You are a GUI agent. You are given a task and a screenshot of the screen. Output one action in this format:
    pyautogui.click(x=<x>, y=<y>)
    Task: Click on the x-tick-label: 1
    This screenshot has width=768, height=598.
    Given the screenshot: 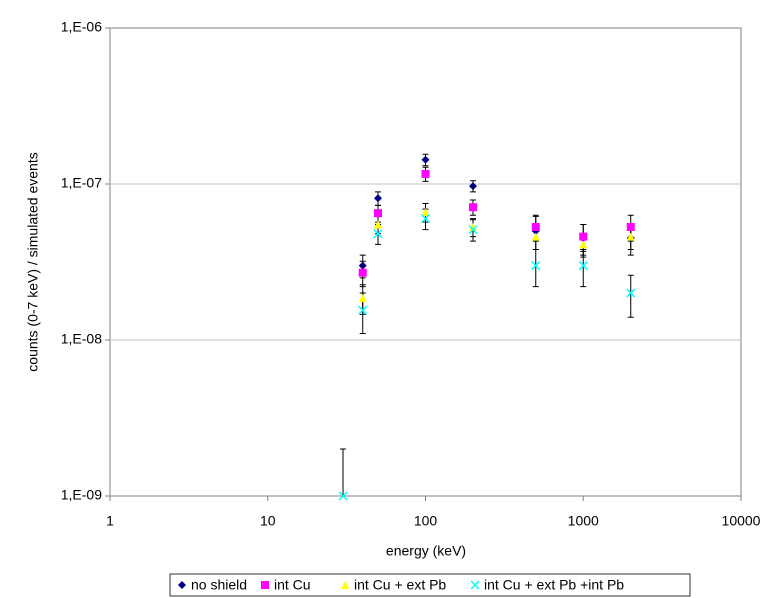 What is the action you would take?
    pyautogui.click(x=110, y=521)
    